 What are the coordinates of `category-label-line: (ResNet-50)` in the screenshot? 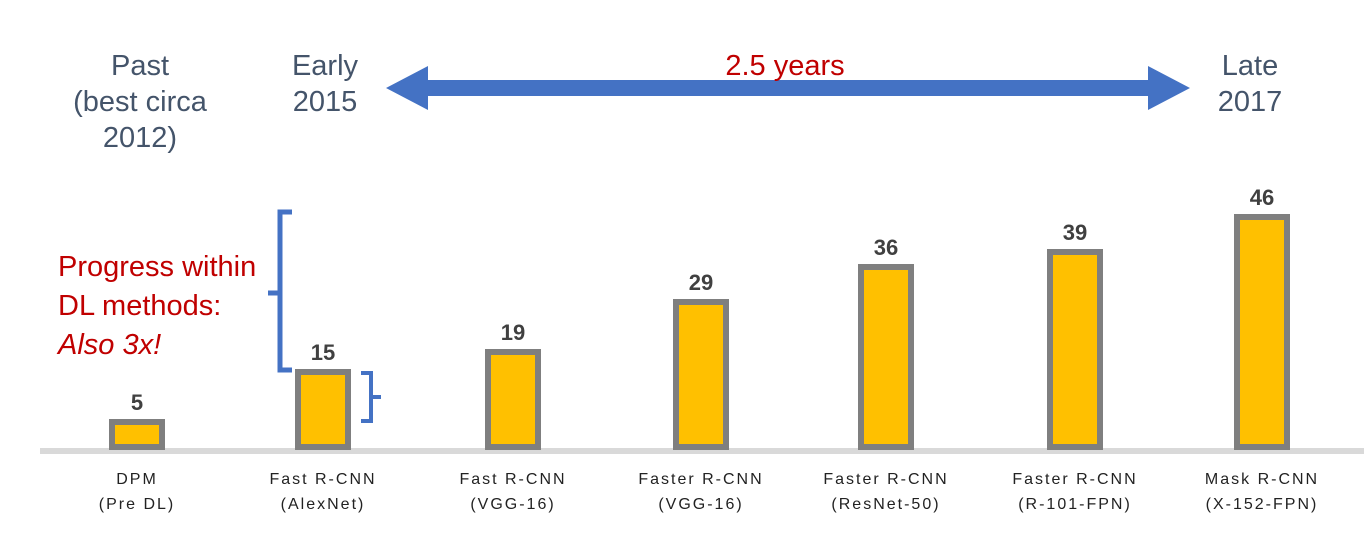 It's located at (886, 504).